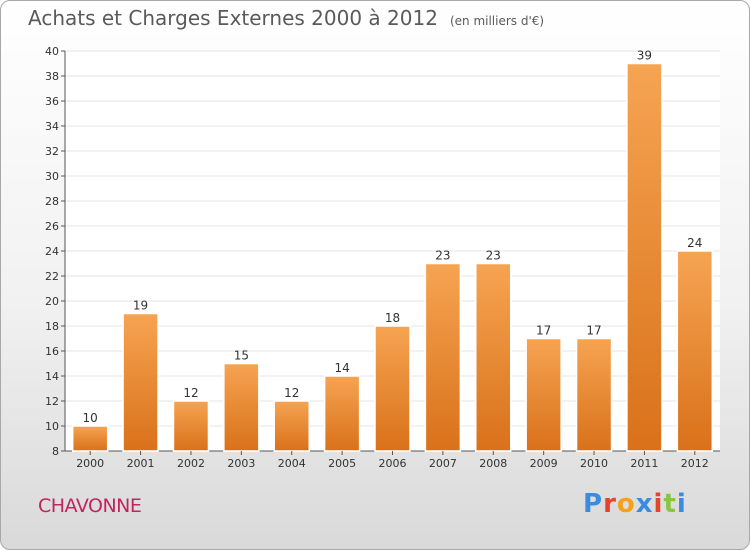  I want to click on bar-2007, so click(443, 357).